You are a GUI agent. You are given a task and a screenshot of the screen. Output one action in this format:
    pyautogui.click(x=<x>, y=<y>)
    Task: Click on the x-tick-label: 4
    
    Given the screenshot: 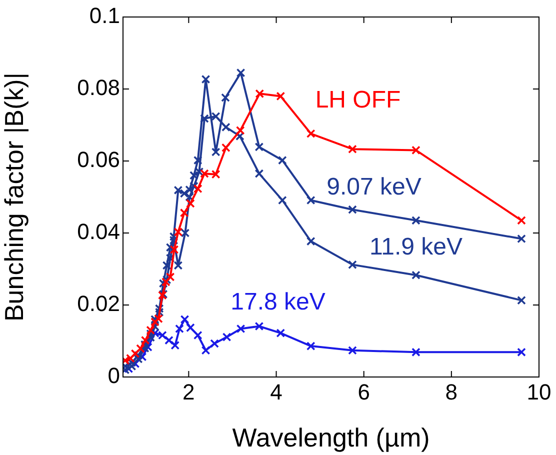 What is the action you would take?
    pyautogui.click(x=276, y=391)
    